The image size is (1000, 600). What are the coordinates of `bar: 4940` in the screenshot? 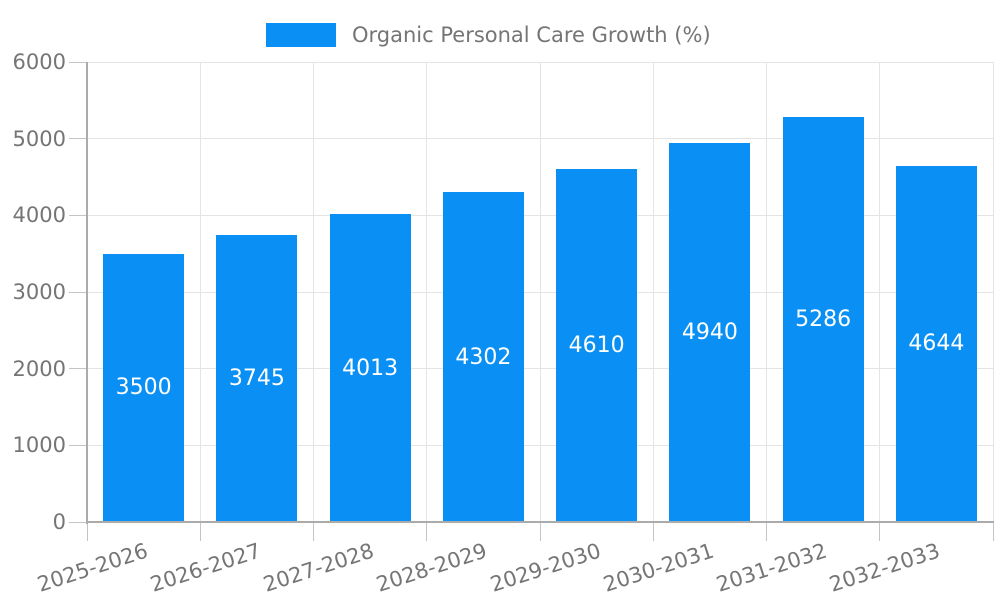 It's located at (710, 332).